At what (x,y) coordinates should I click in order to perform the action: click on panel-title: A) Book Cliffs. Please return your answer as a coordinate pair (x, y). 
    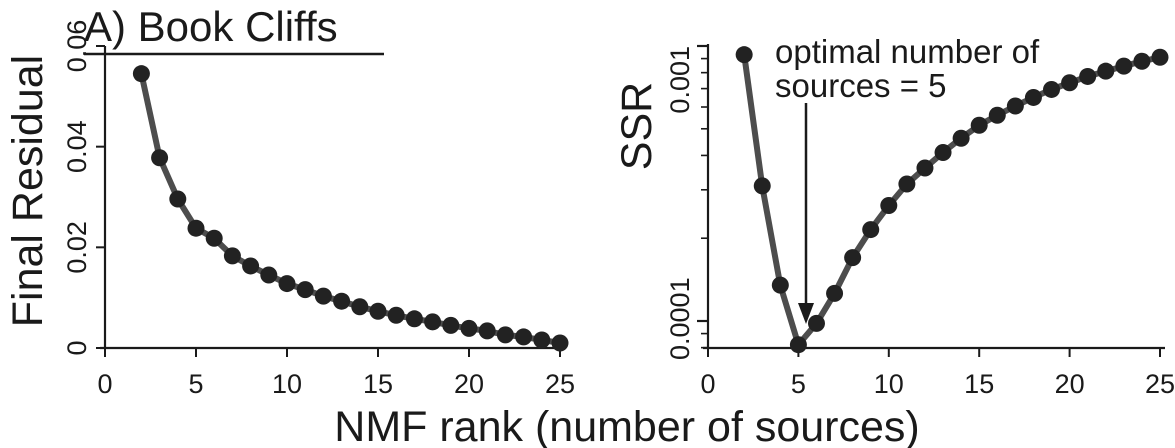
    Looking at the image, I should click on (211, 26).